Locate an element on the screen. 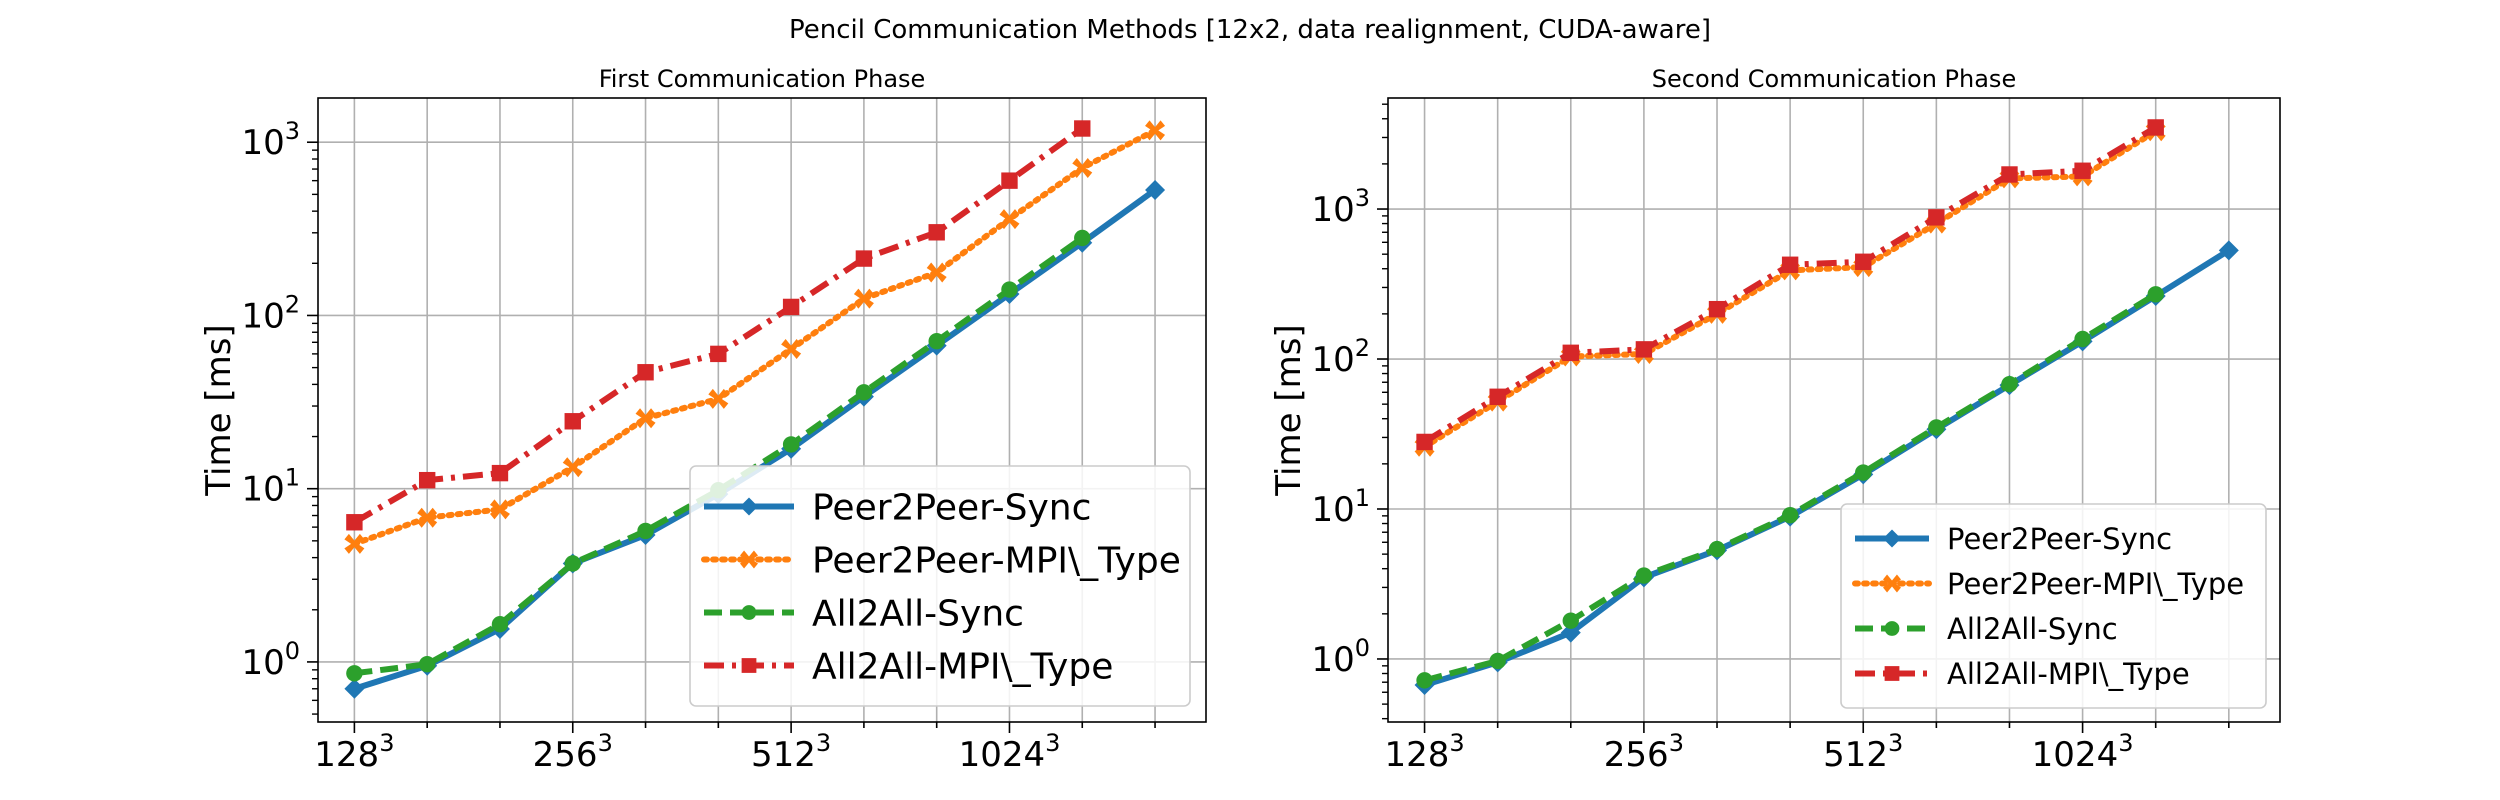 The image size is (2500, 800). x-tick-label: 2563 is located at coordinates (1644, 752).